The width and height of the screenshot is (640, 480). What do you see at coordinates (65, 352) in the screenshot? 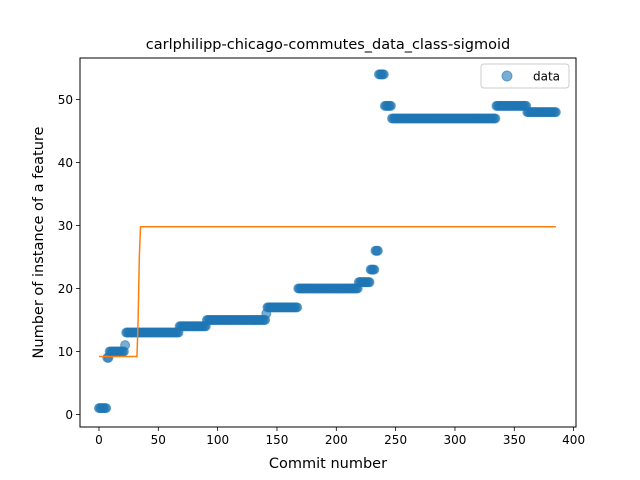
I see `y-tick-label: 10` at bounding box center [65, 352].